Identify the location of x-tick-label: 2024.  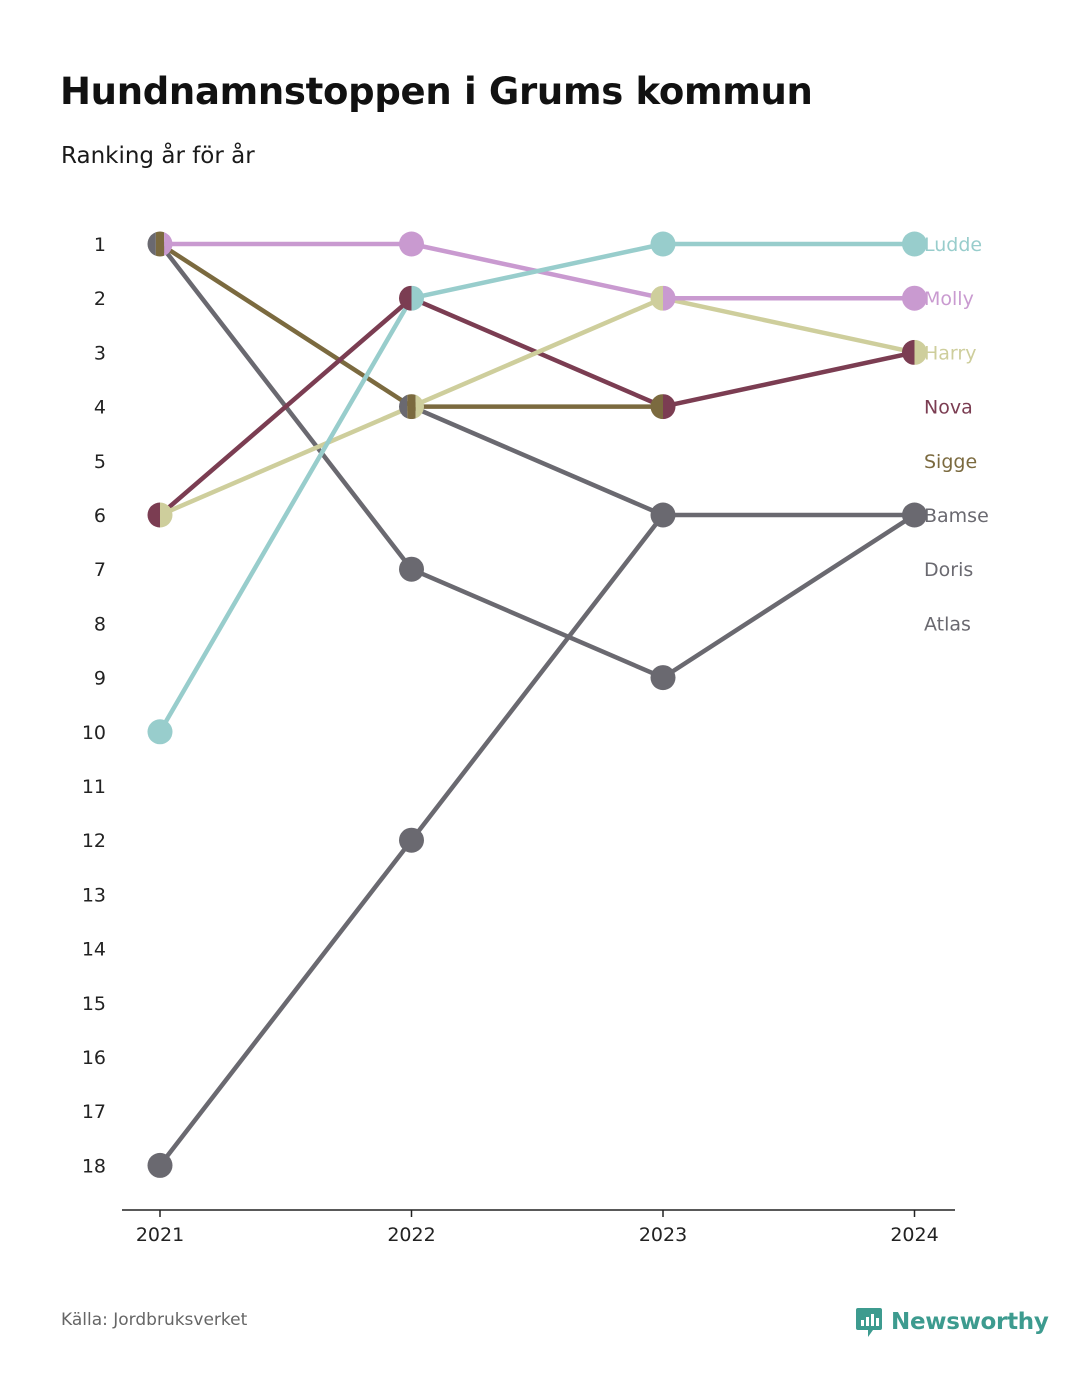
(914, 1235).